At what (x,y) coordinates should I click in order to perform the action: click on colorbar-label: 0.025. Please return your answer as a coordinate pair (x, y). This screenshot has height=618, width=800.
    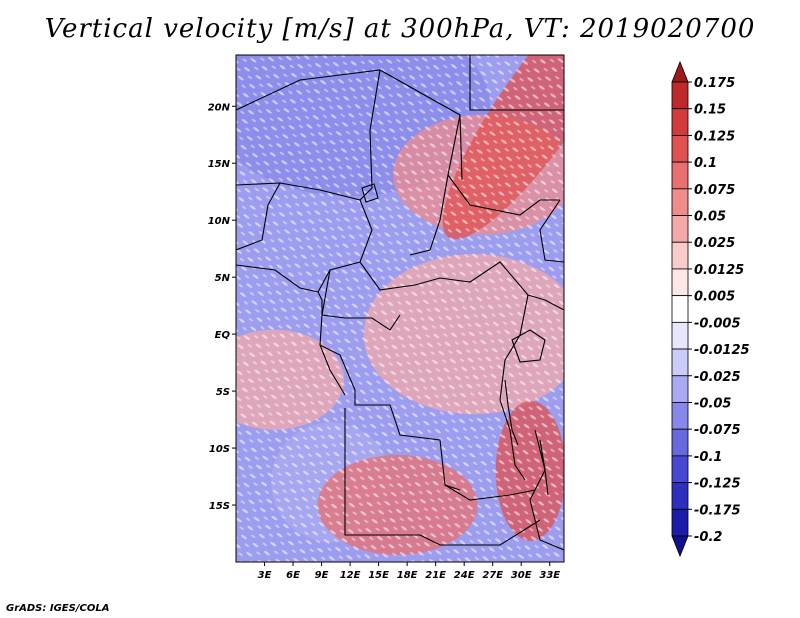
    Looking at the image, I should click on (714, 243).